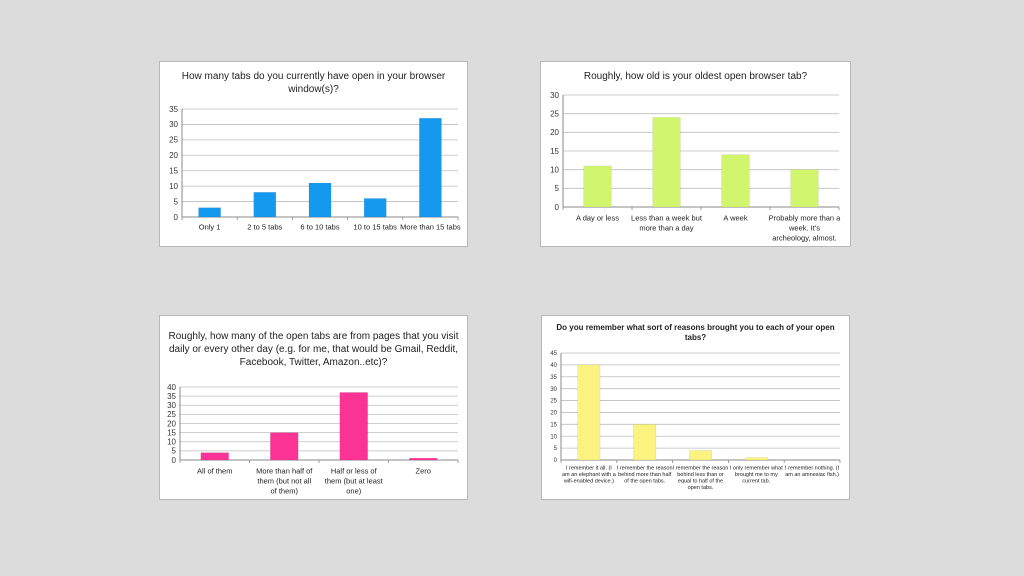 This screenshot has width=1024, height=576. I want to click on y-tick-label: 45, so click(553, 354).